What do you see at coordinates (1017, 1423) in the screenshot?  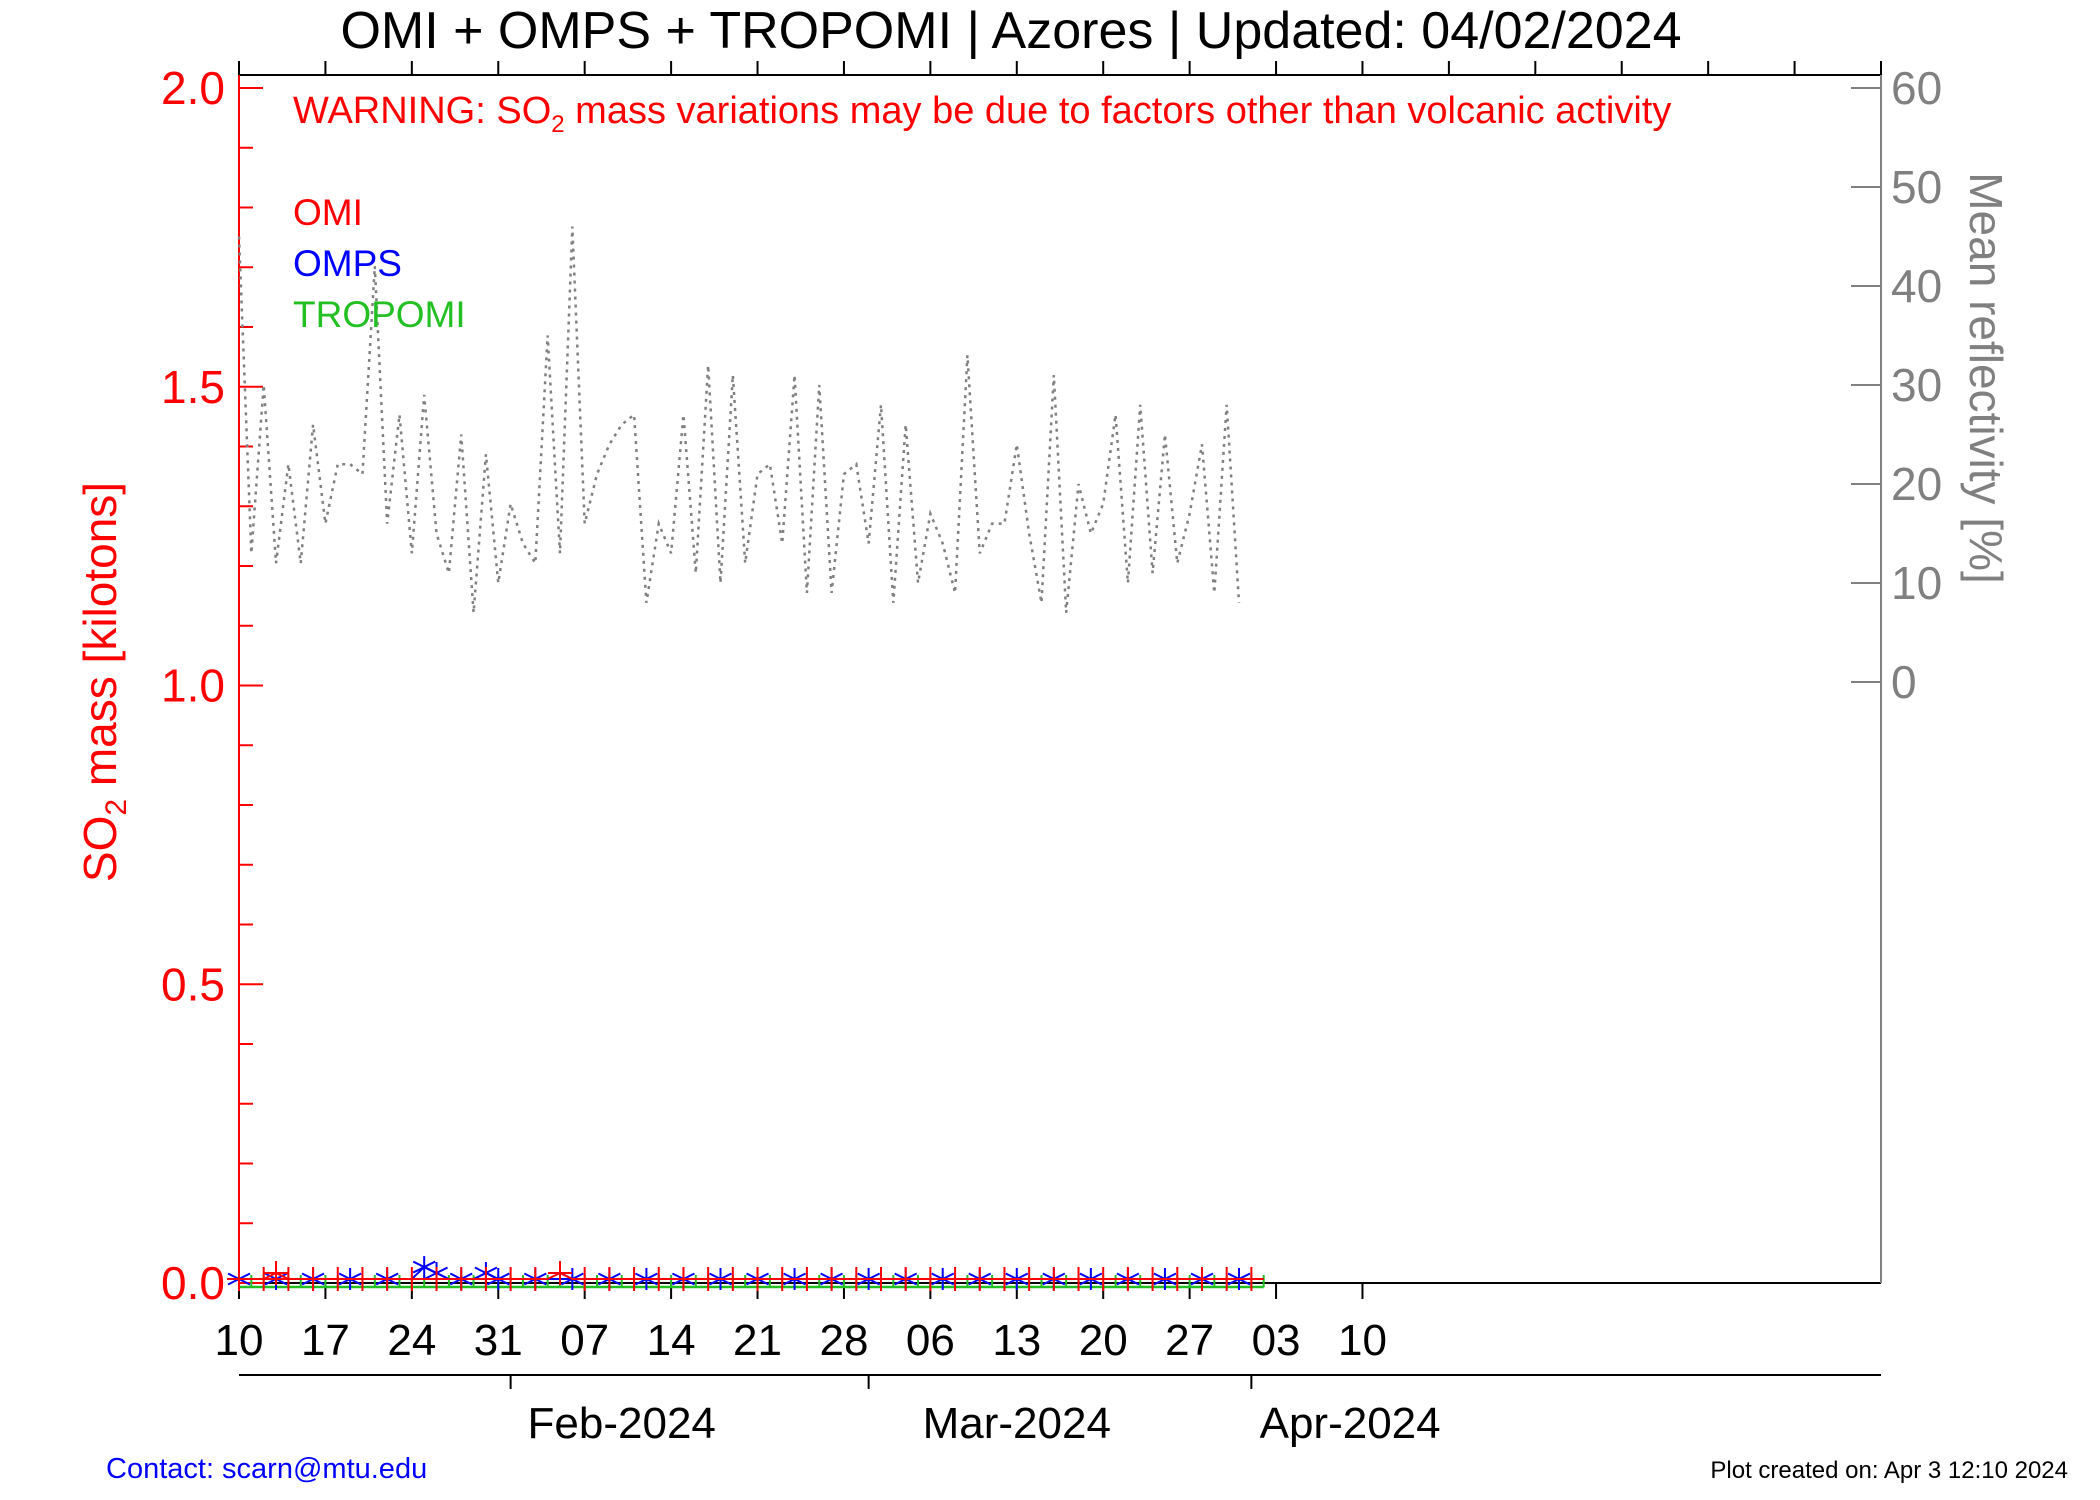 I see `month-label: Mar-2024` at bounding box center [1017, 1423].